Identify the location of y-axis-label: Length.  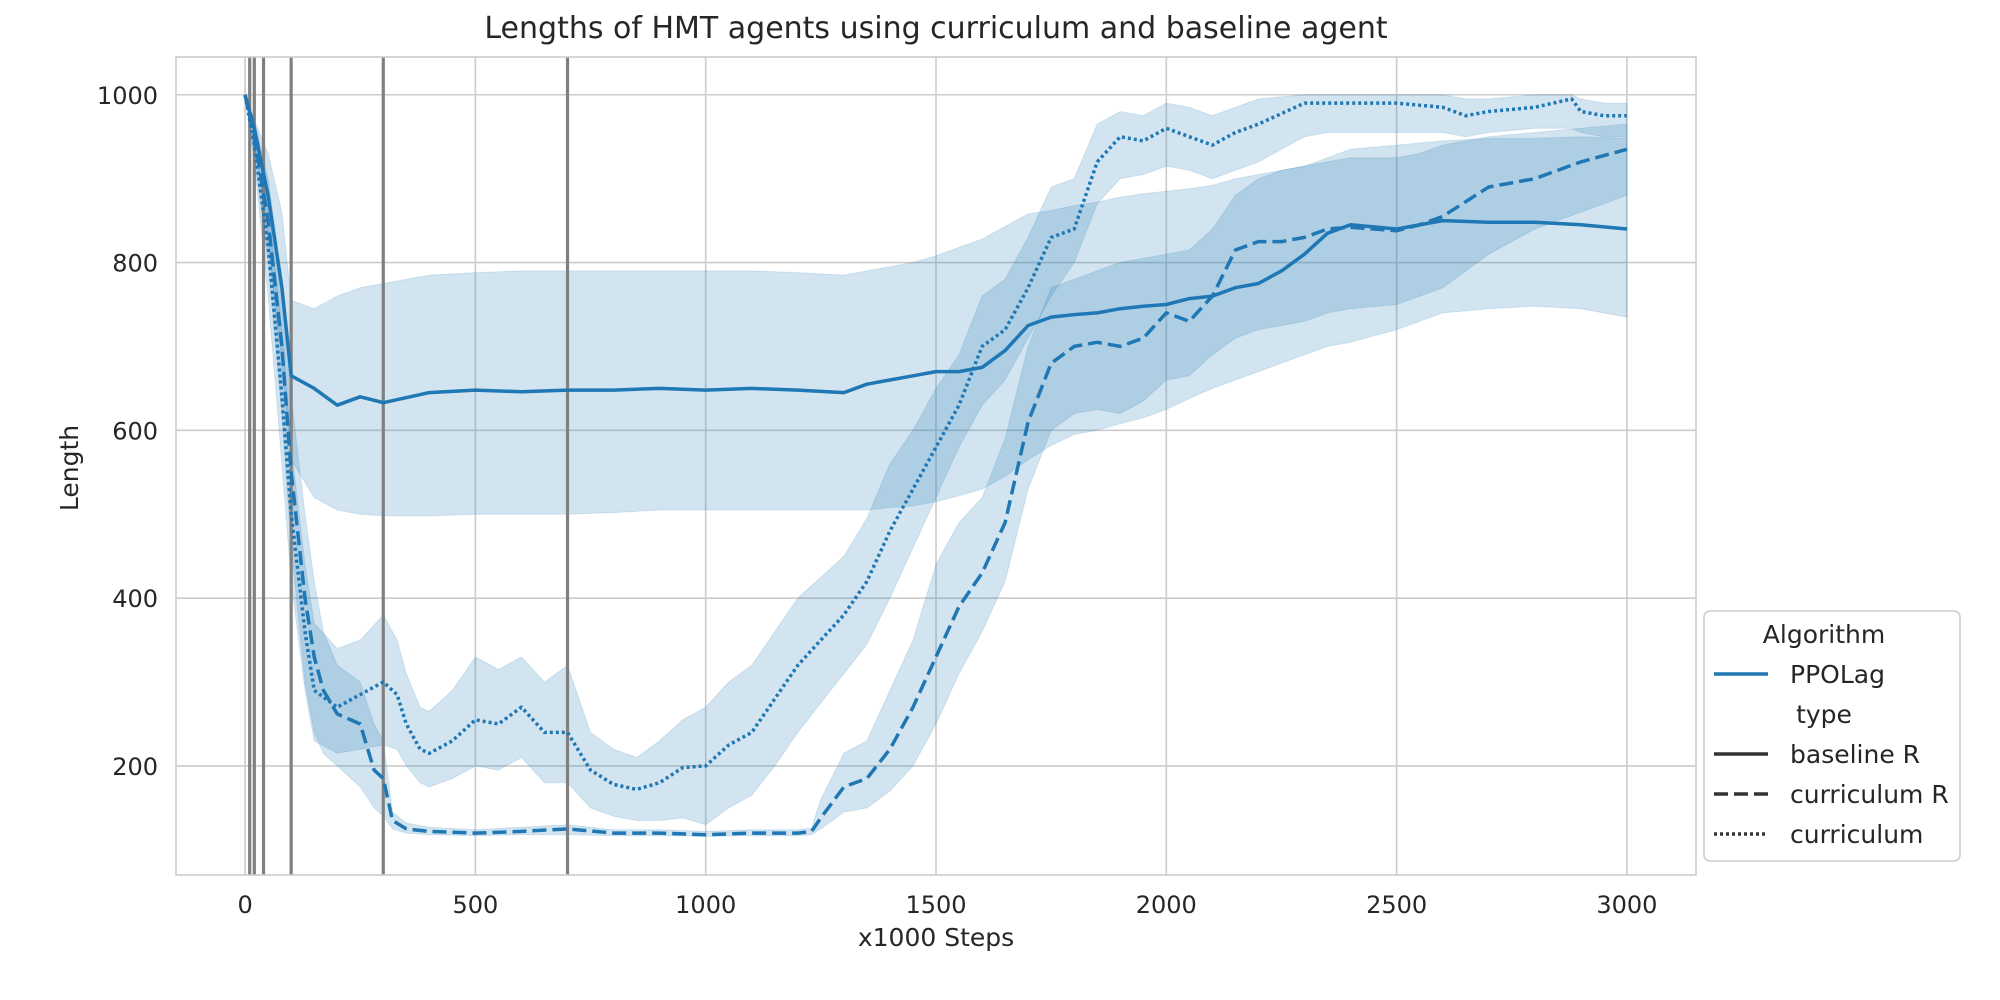
(69, 468).